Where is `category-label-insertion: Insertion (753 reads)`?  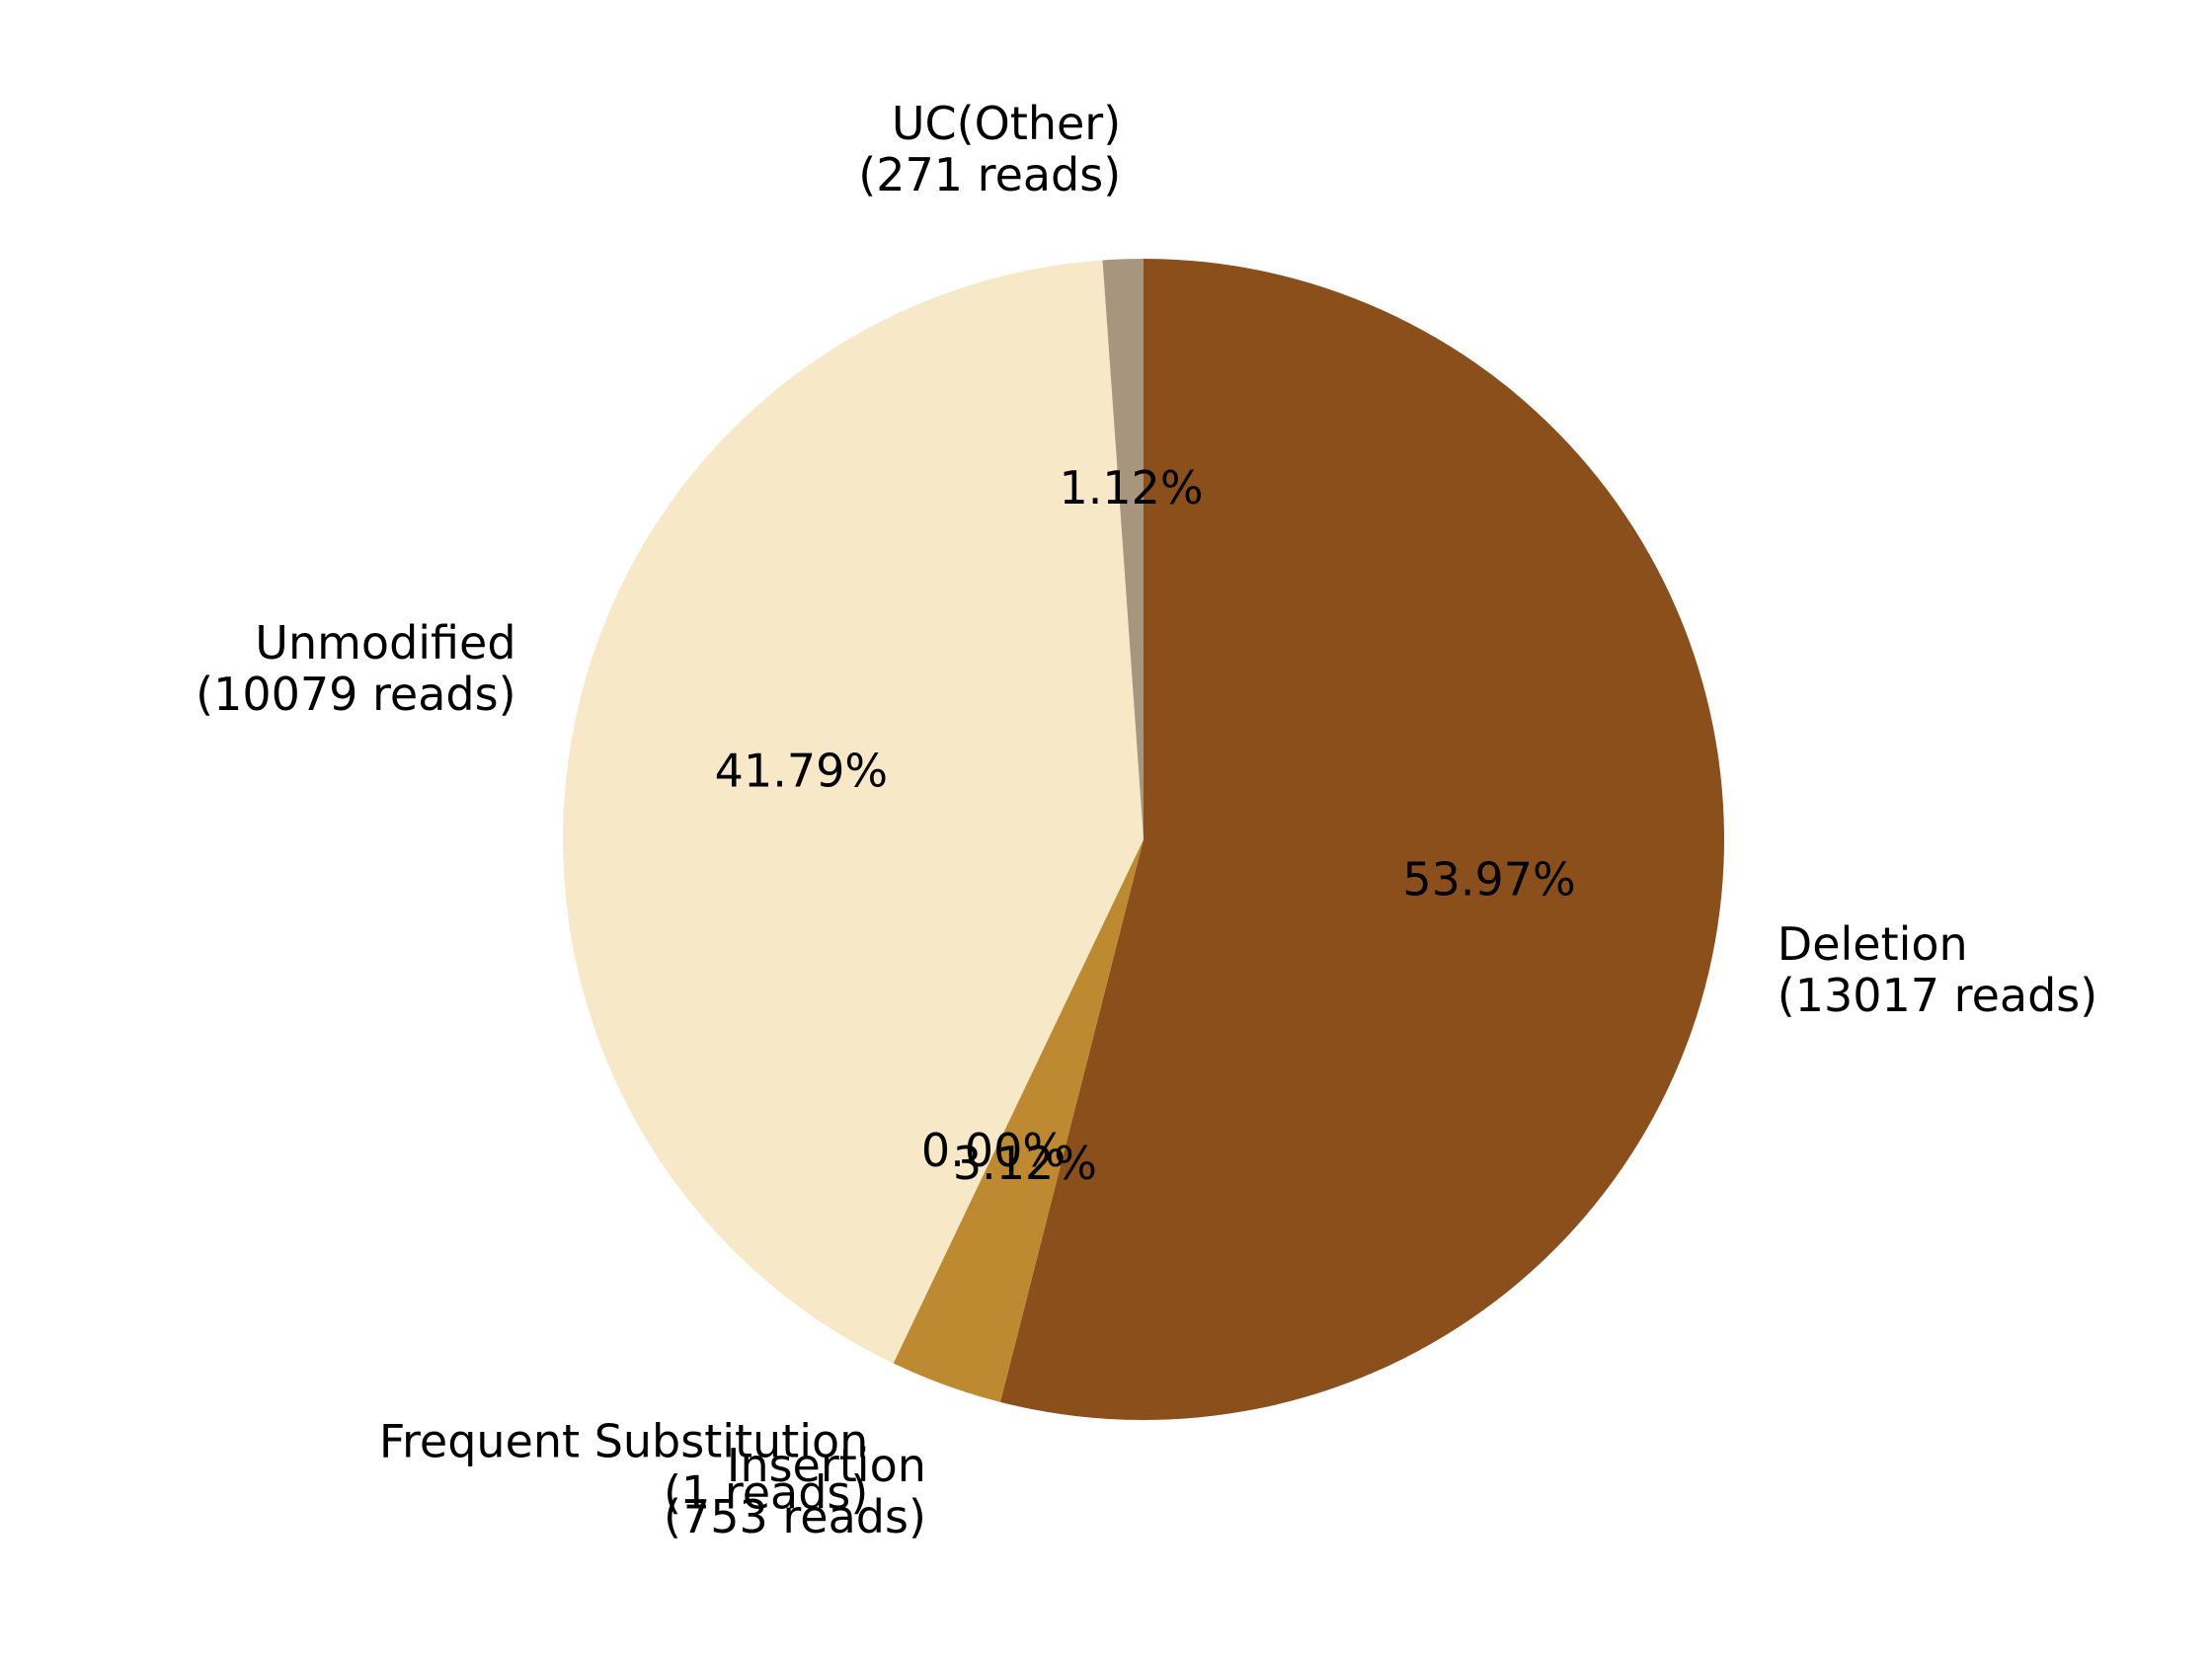
category-label-insertion: Insertion (753 reads) is located at coordinates (795, 1491).